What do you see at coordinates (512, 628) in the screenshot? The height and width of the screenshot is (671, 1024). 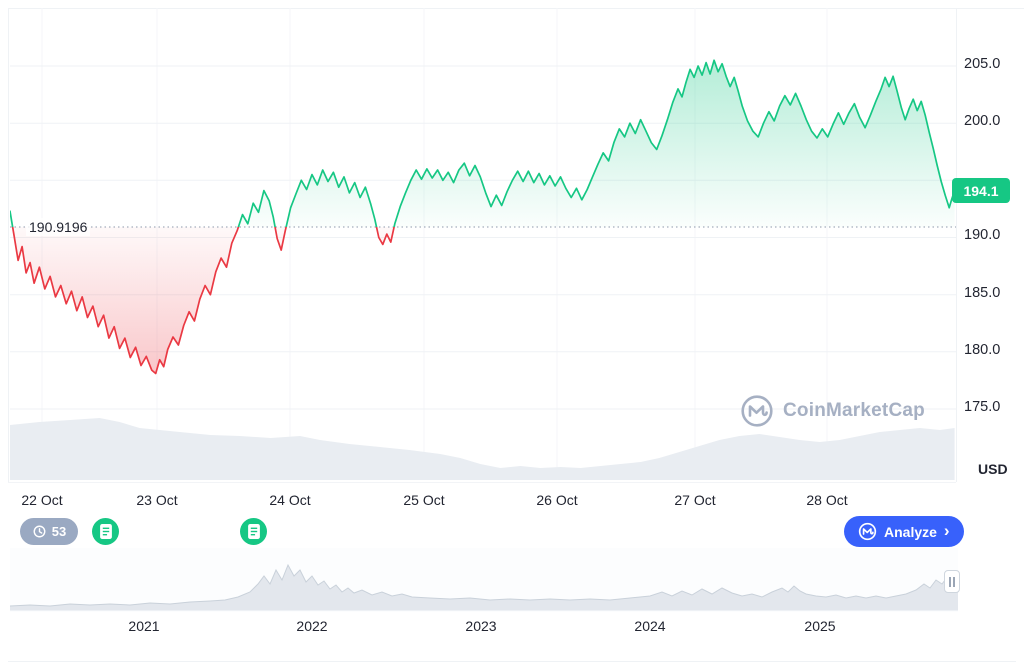 I see `year-axis: 2021 2022 2023 2024 2025` at bounding box center [512, 628].